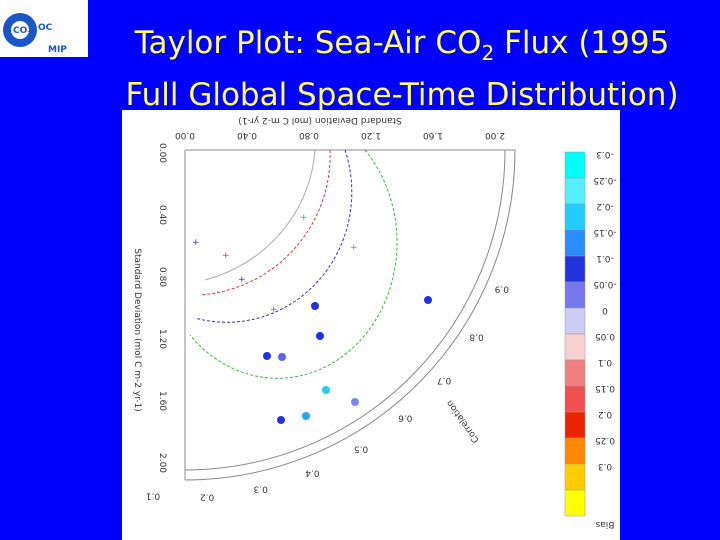  I want to click on colorbar-label: -0.15, so click(604, 232).